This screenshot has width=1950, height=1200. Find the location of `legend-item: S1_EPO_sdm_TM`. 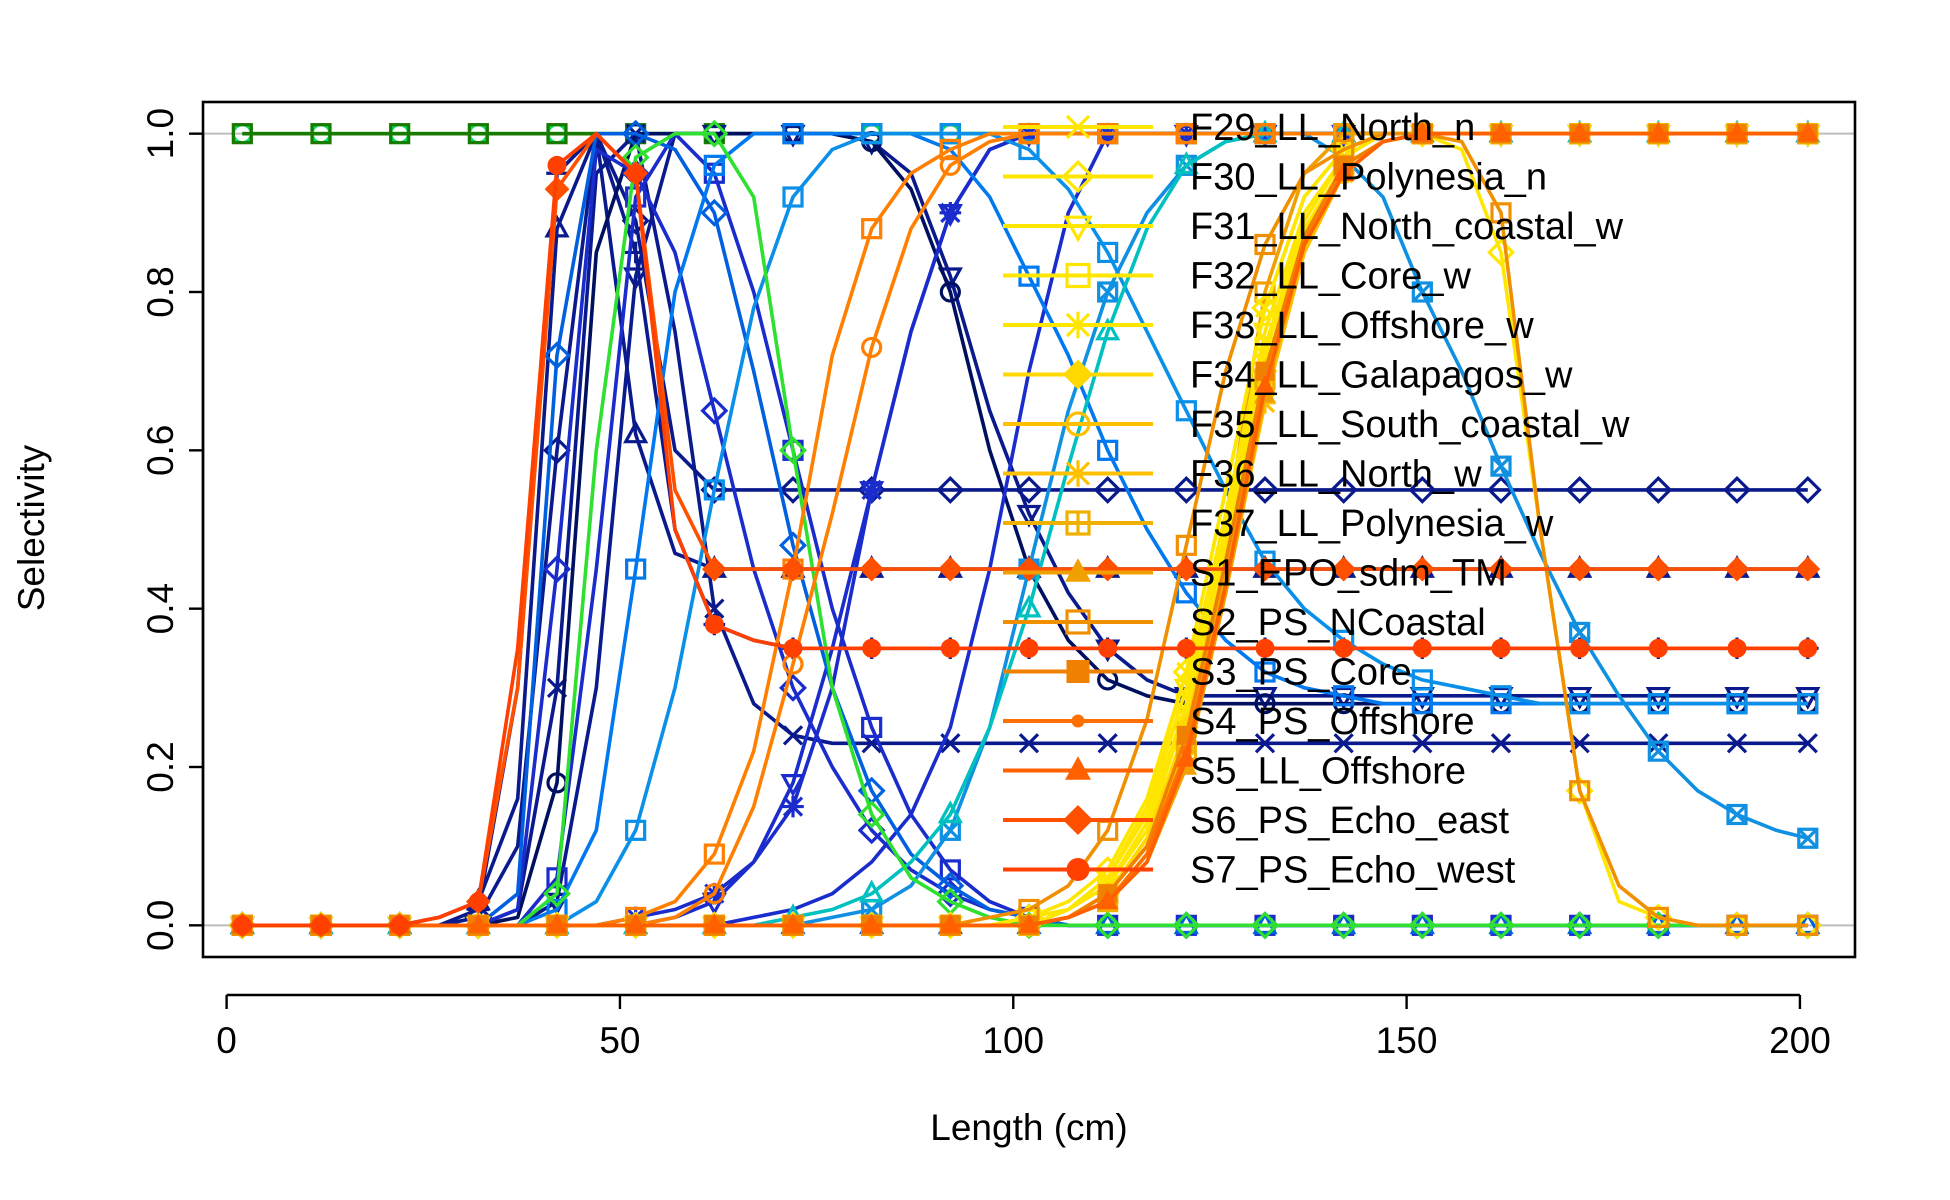

legend-item: S1_EPO_sdm_TM is located at coordinates (1255, 574).